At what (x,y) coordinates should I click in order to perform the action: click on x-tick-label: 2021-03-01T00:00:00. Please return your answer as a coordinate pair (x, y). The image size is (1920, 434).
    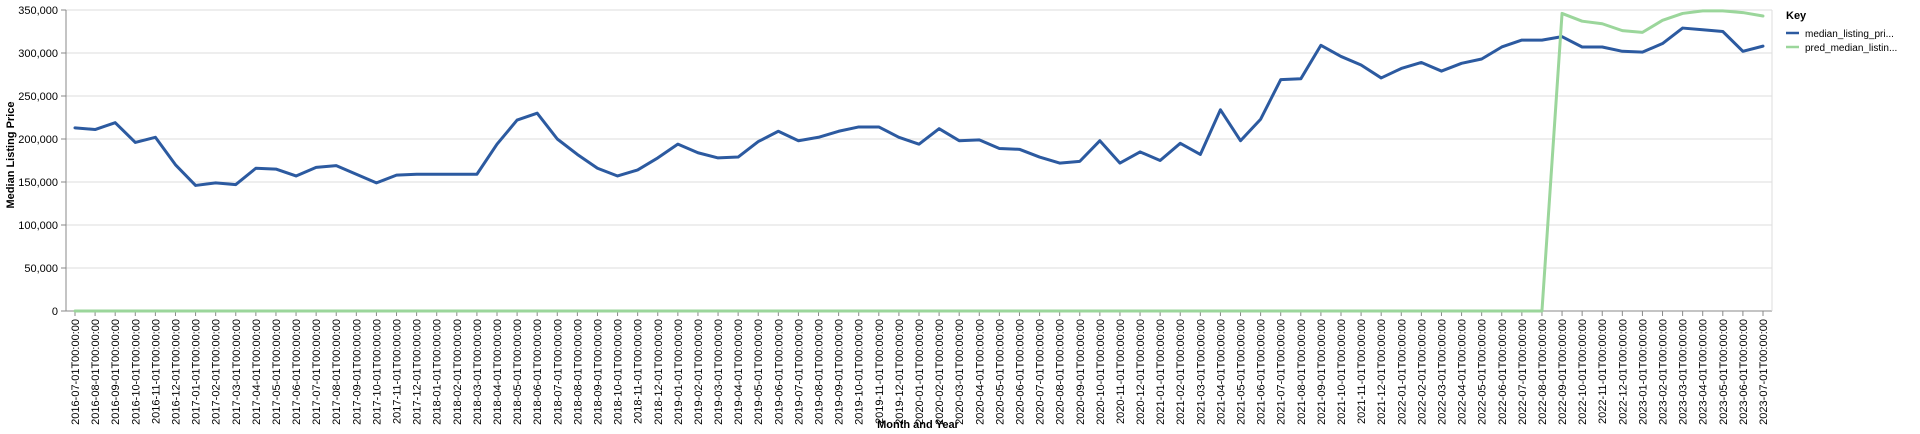
    Looking at the image, I should click on (1201, 372).